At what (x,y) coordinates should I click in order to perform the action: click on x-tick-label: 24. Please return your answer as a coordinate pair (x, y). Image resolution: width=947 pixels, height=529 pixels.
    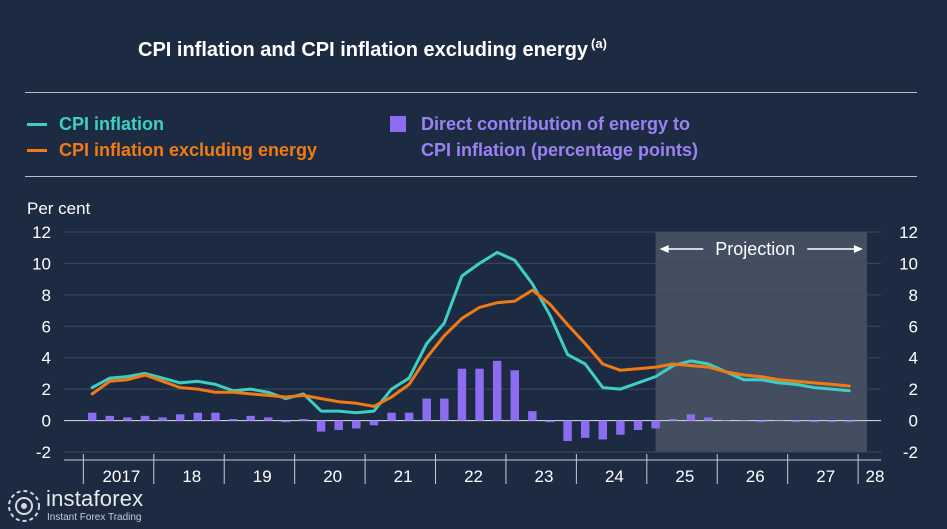
    Looking at the image, I should click on (614, 476).